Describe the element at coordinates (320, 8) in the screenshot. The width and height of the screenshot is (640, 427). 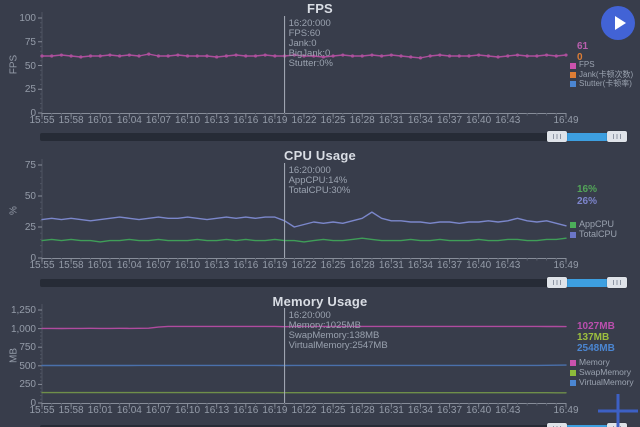
I see `fps-chart-title: FPS` at that location.